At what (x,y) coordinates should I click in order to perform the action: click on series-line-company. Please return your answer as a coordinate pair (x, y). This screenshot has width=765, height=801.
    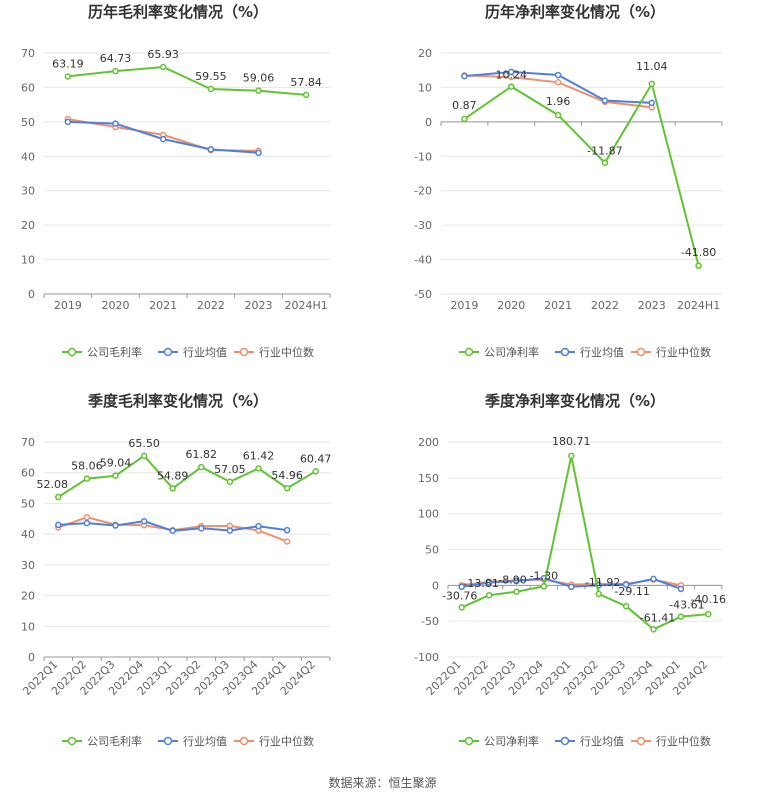
    Looking at the image, I should click on (187, 80).